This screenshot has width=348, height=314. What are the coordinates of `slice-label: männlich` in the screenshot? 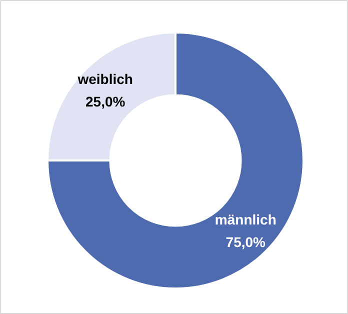 It's located at (245, 219).